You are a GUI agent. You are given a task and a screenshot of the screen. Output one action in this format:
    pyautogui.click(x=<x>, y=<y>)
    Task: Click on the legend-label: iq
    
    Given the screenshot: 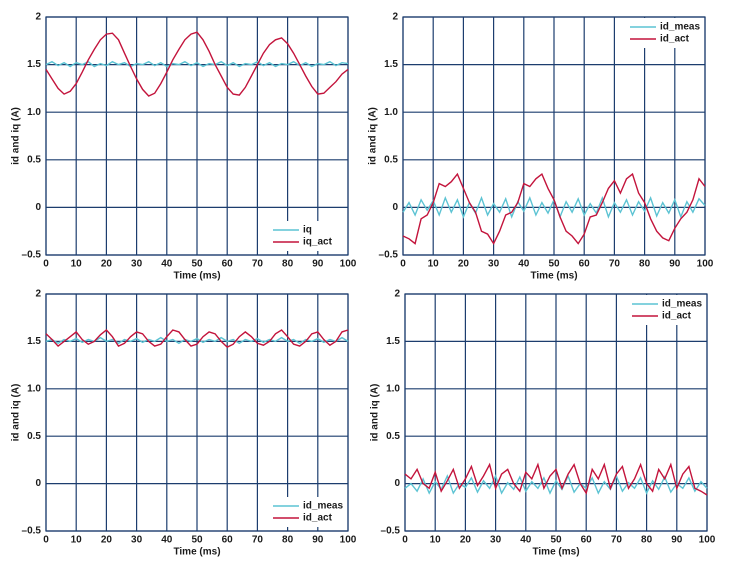 What is the action you would take?
    pyautogui.click(x=307, y=230)
    